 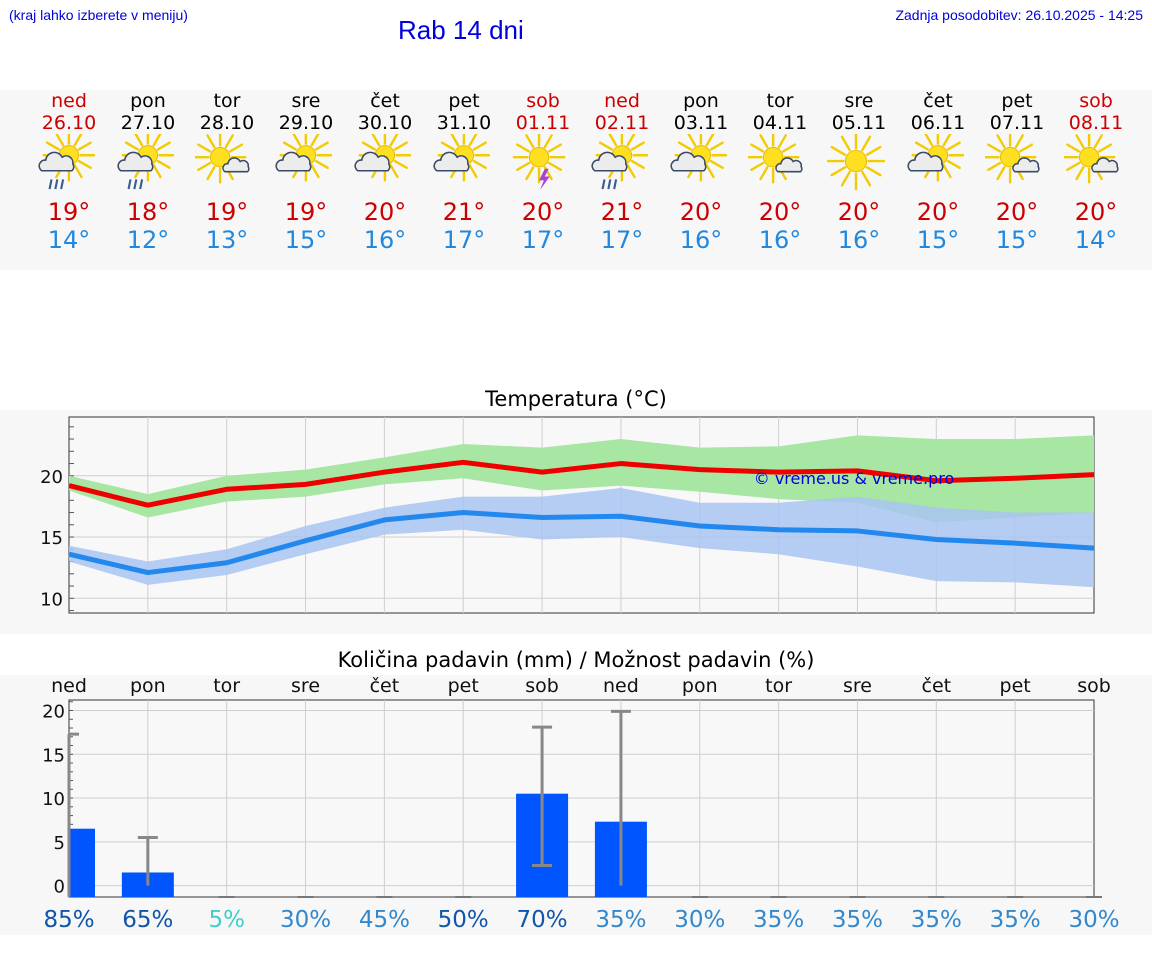 I want to click on day-date: 29.10, so click(x=306, y=123).